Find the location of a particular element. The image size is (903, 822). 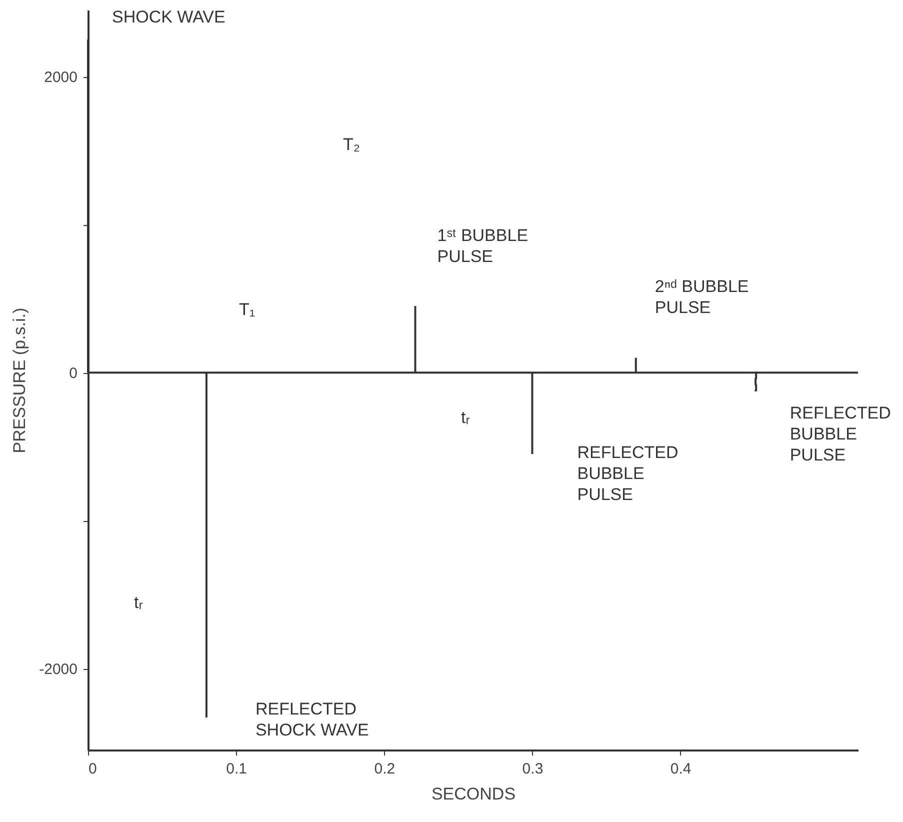

y-tick-label: 2000 is located at coordinates (61, 77).